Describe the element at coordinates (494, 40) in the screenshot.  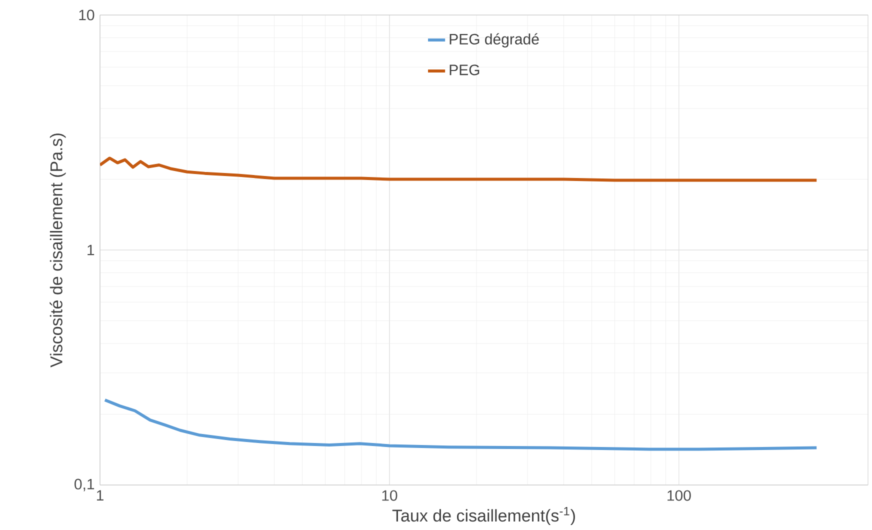
I see `legend-label: PEG dégradé` at that location.